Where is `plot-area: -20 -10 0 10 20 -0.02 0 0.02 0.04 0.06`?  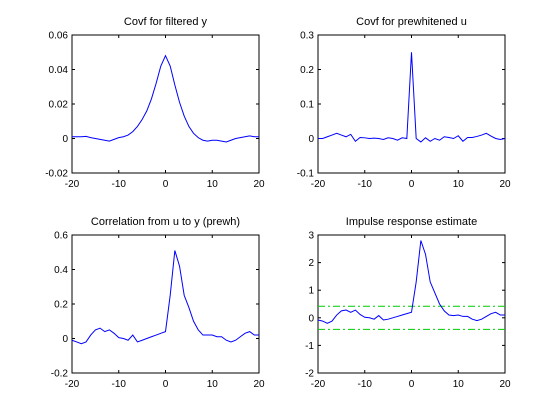
plot-area: -20 -10 0 10 20 -0.02 0 0.02 0.04 0.06 is located at coordinates (155, 111).